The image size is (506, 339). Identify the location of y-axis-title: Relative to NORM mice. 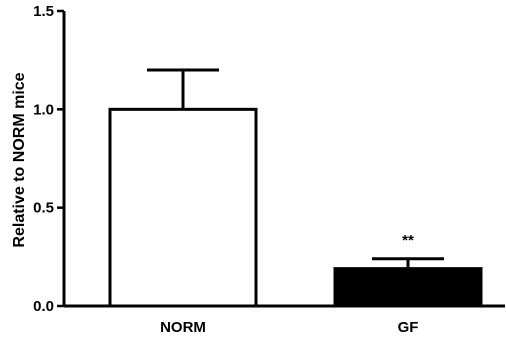
(19, 159).